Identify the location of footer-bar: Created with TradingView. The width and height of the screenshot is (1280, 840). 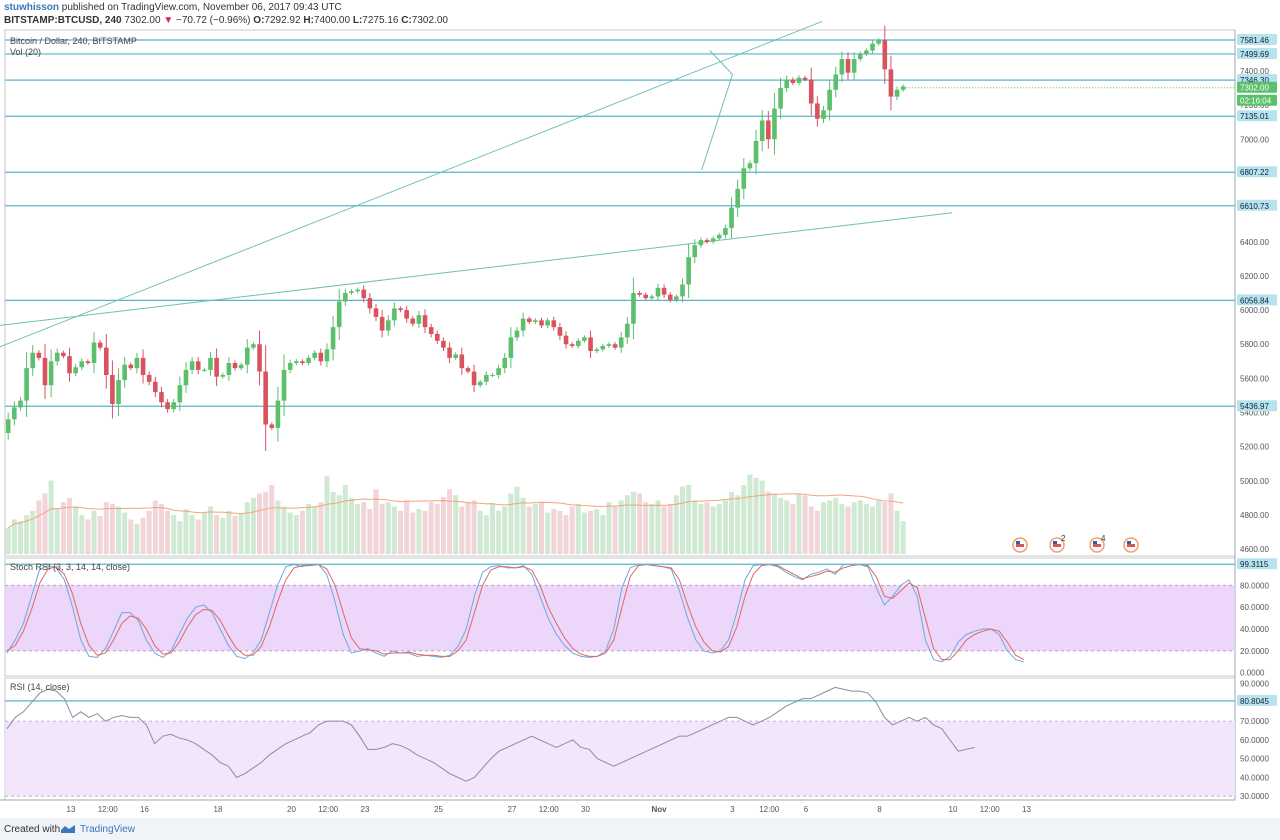
(640, 829).